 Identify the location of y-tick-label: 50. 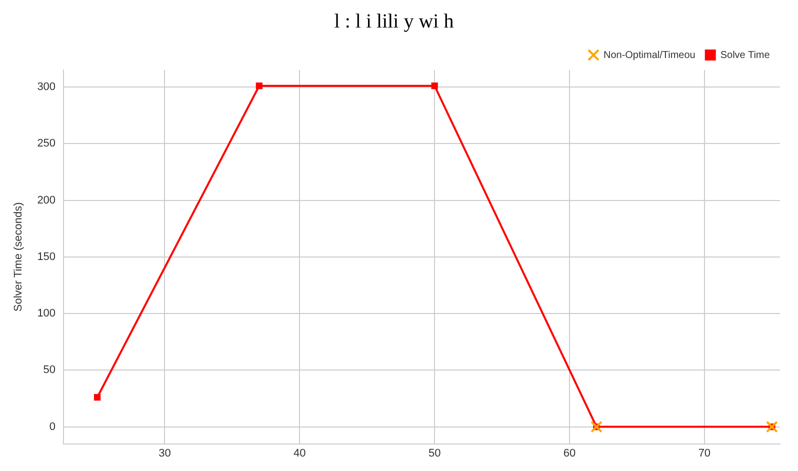
(49, 370).